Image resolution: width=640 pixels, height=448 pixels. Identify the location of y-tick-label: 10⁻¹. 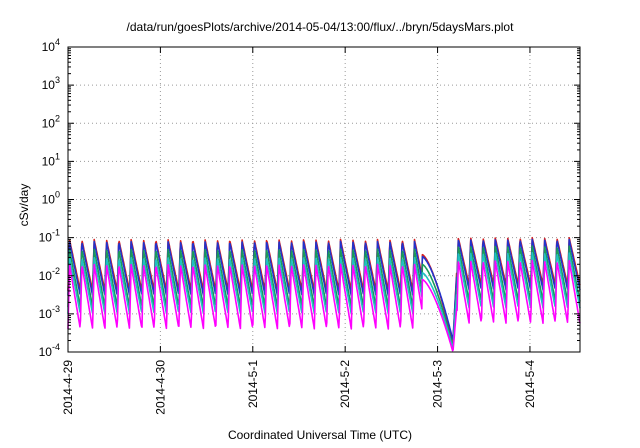
(49, 236).